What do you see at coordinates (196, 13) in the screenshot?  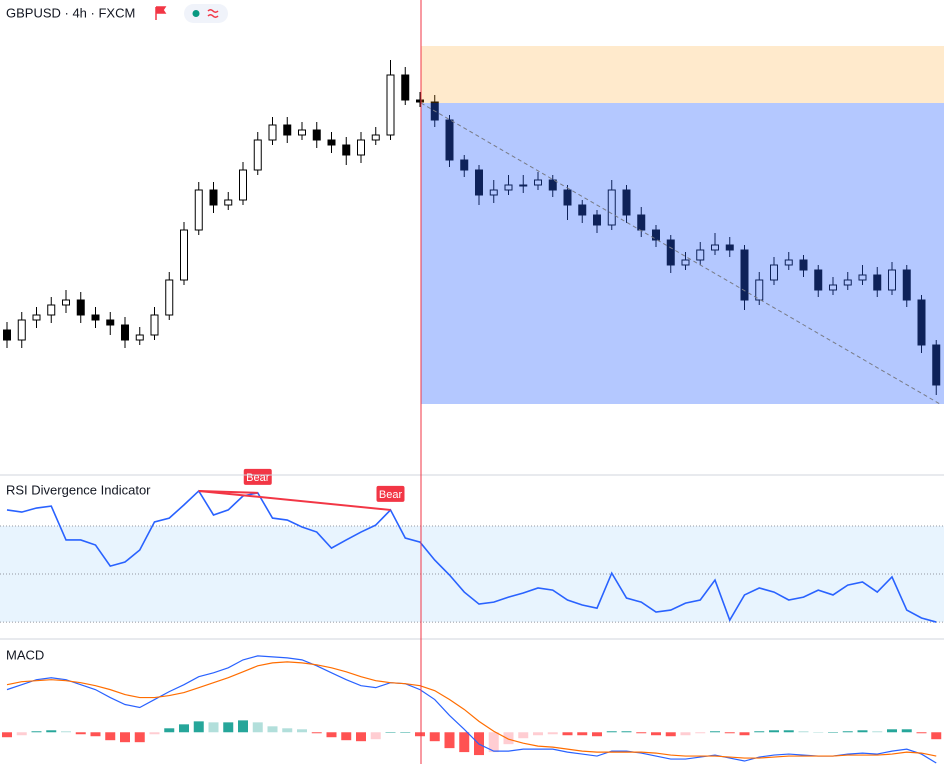 I see `status-dot` at bounding box center [196, 13].